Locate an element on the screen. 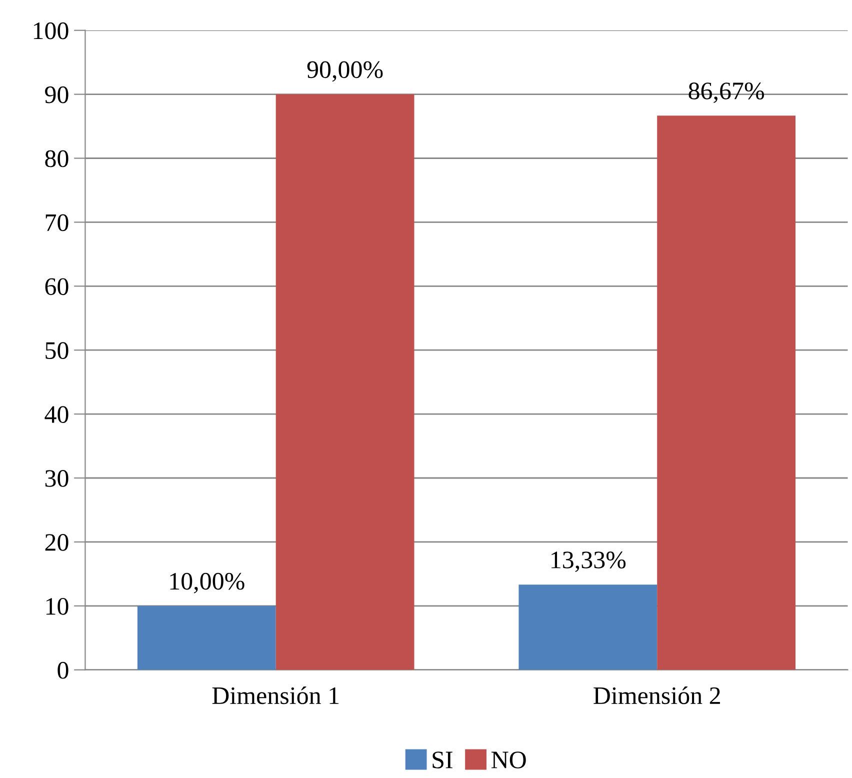  data-label: 13,33% is located at coordinates (589, 562).